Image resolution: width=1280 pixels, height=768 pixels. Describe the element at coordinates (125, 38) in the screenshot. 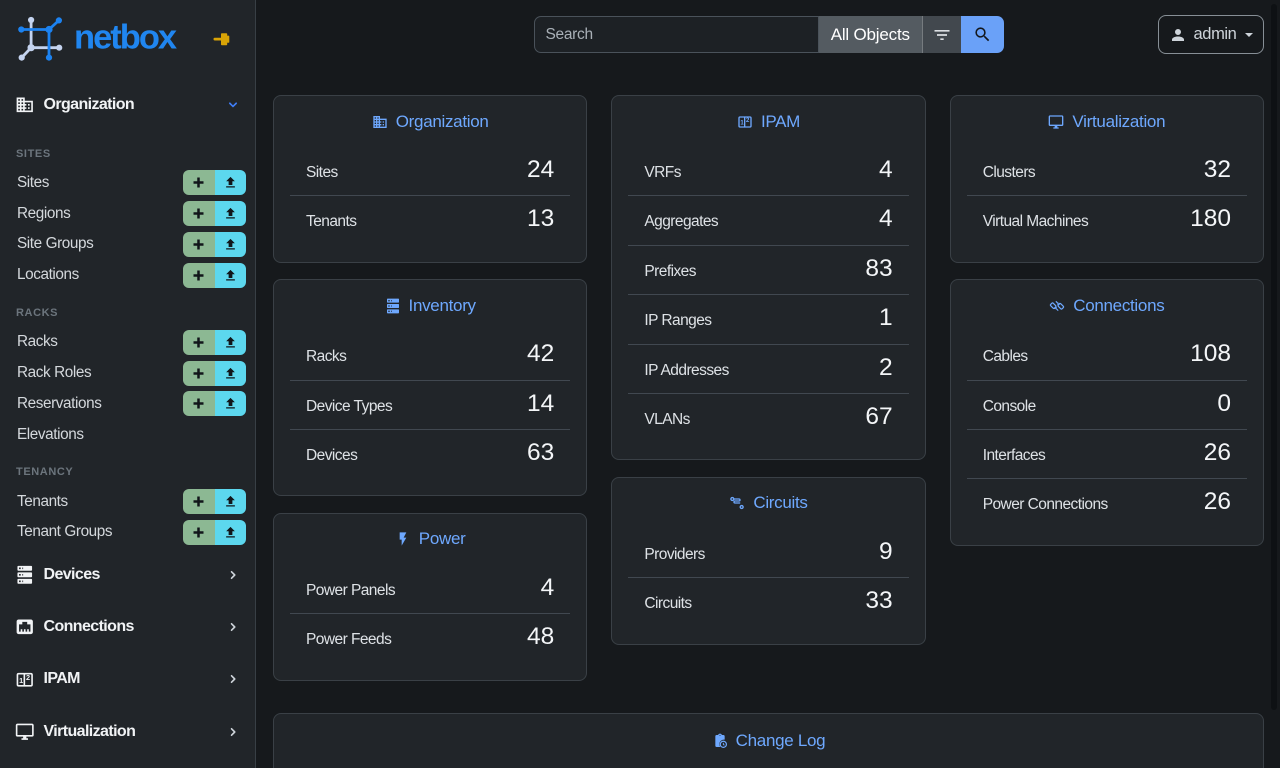

I see `svg-text: netbox` at that location.